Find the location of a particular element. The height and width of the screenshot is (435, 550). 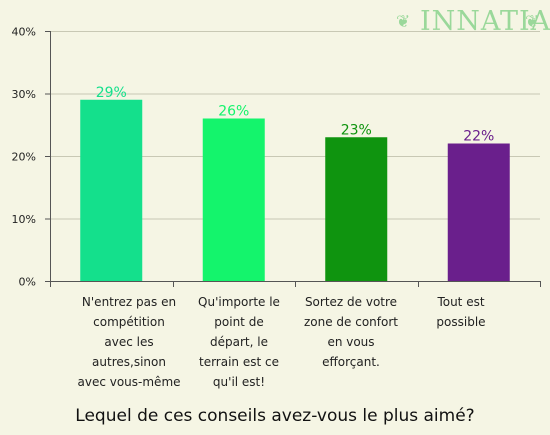

data-label-4: 22% is located at coordinates (478, 137).